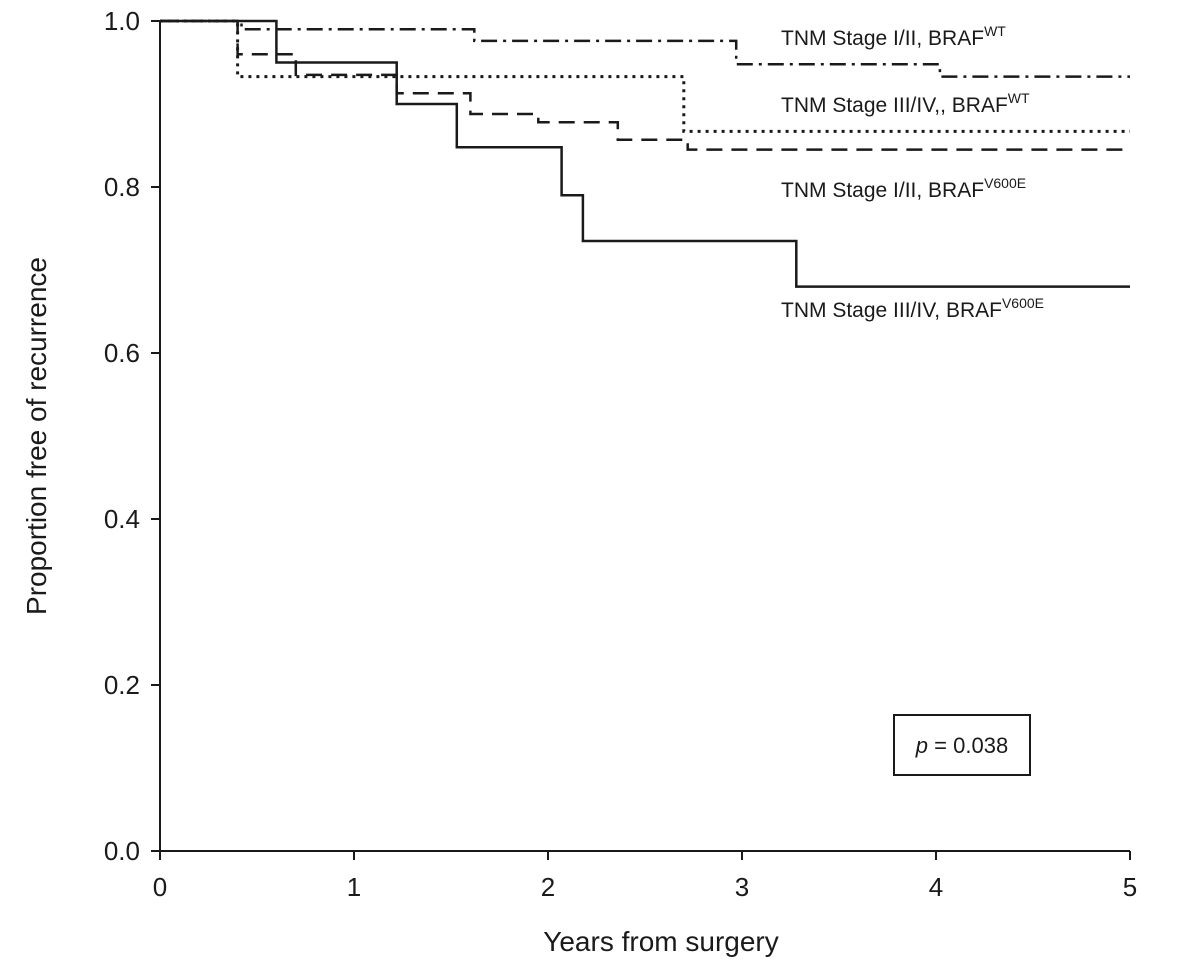  I want to click on x-tick-label: 0, so click(160, 887).